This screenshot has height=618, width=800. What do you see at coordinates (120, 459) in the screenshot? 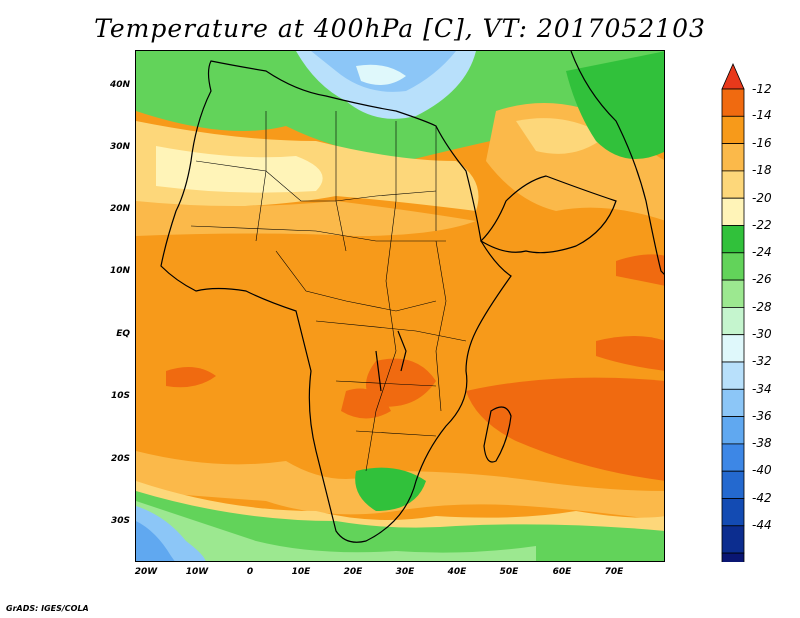
I see `y-tick-label: 20S` at bounding box center [120, 459].